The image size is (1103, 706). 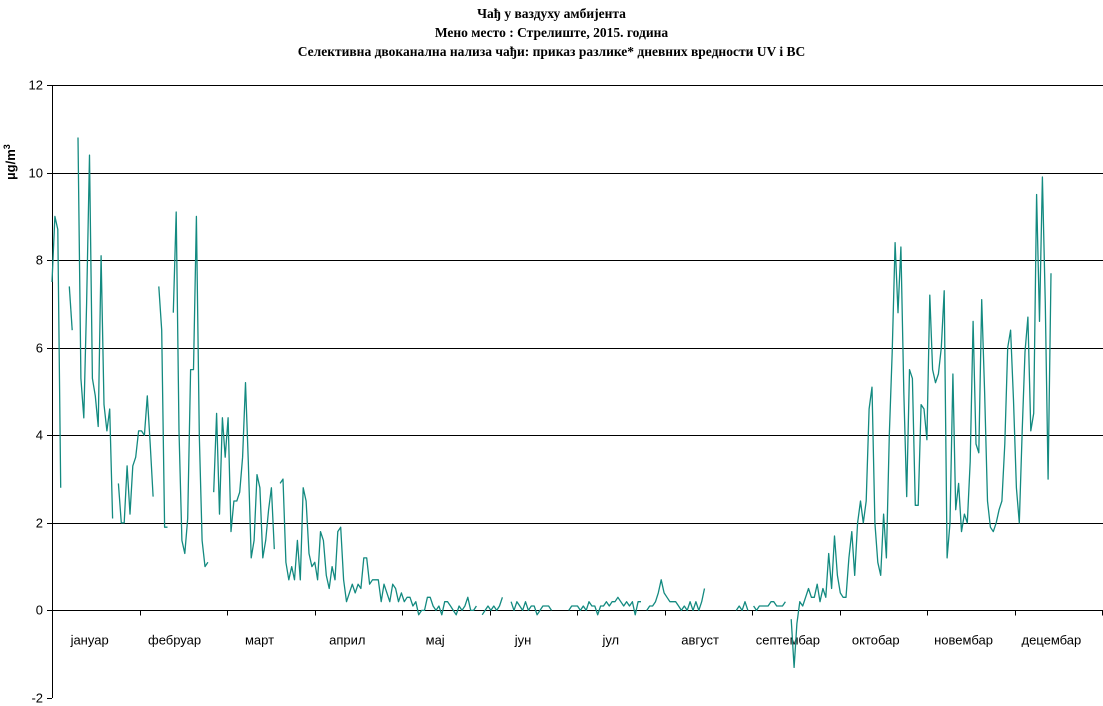 What do you see at coordinates (39, 435) in the screenshot?
I see `y-tick-label: 4` at bounding box center [39, 435].